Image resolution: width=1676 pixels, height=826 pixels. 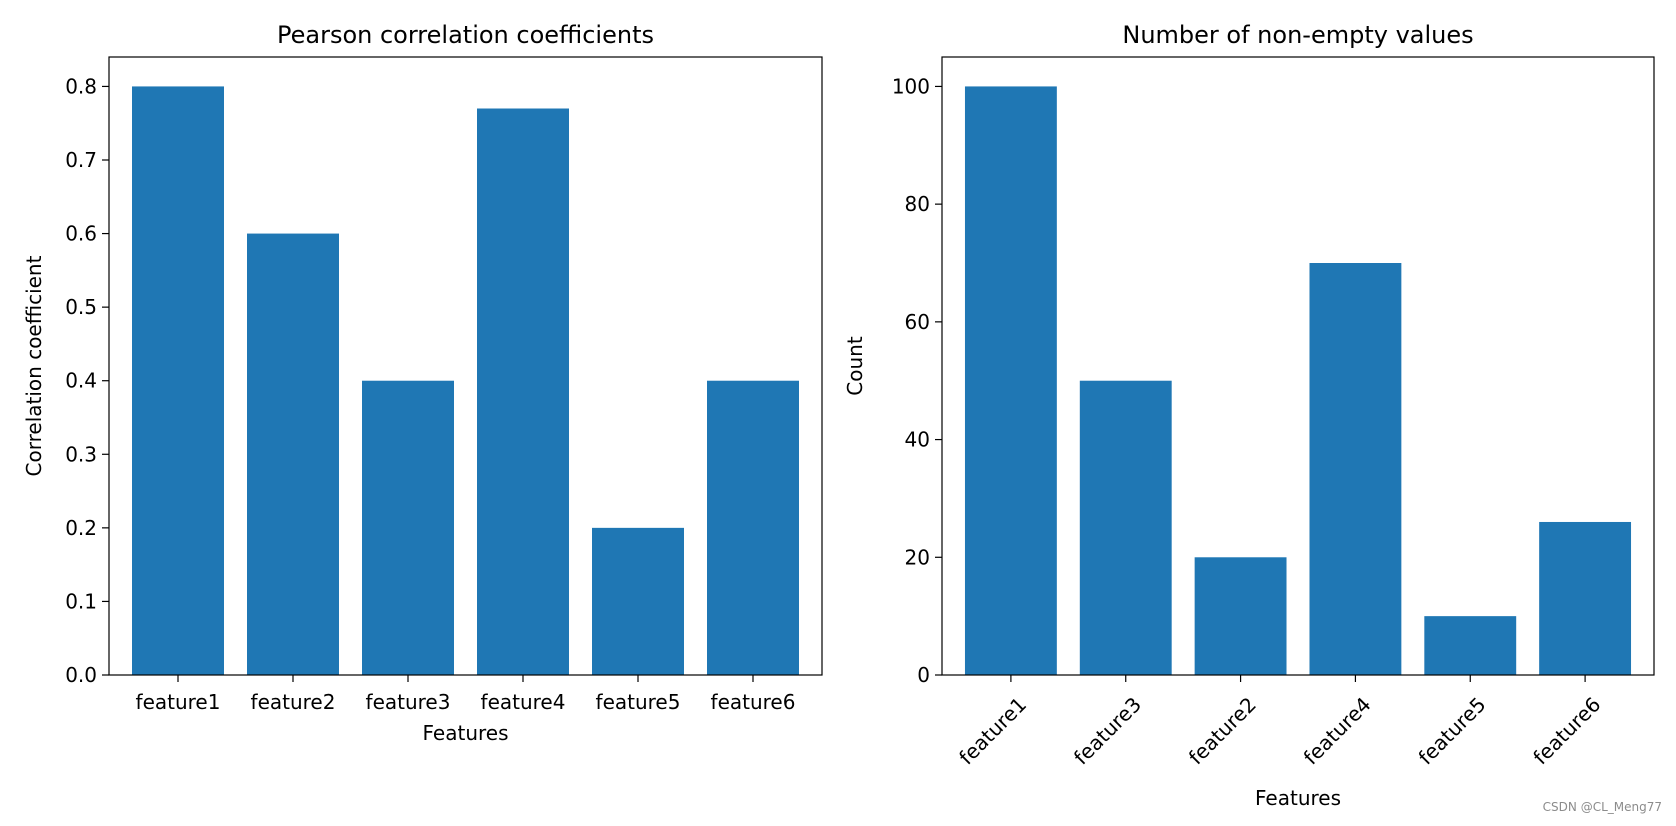 What do you see at coordinates (917, 204) in the screenshot?
I see `y-tick-label: 80` at bounding box center [917, 204].